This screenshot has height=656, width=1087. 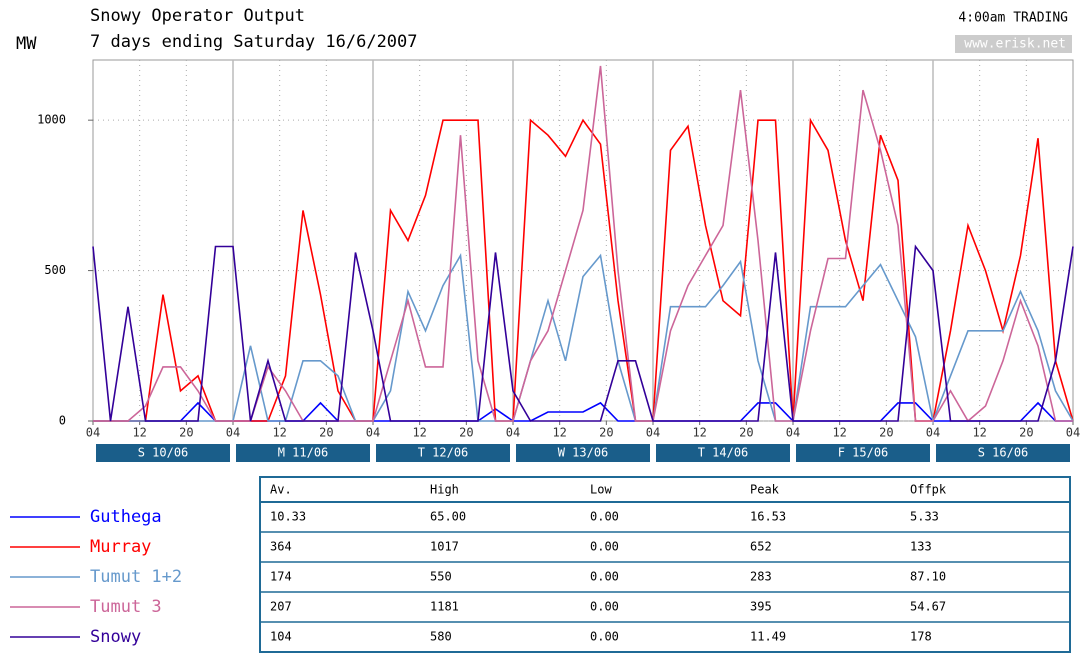 What do you see at coordinates (441, 577) in the screenshot?
I see `table-cell: 550` at bounding box center [441, 577].